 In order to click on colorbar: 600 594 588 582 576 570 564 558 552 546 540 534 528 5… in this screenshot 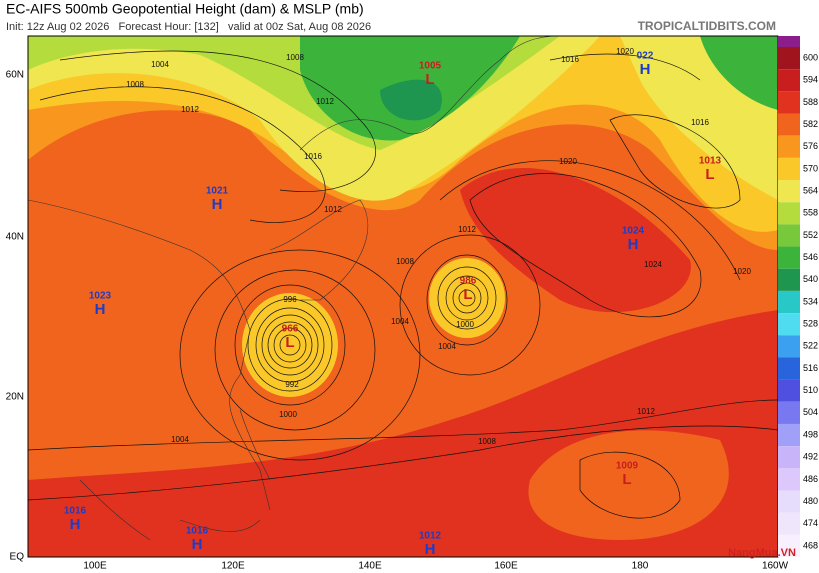, I will do `click(798, 296)`.